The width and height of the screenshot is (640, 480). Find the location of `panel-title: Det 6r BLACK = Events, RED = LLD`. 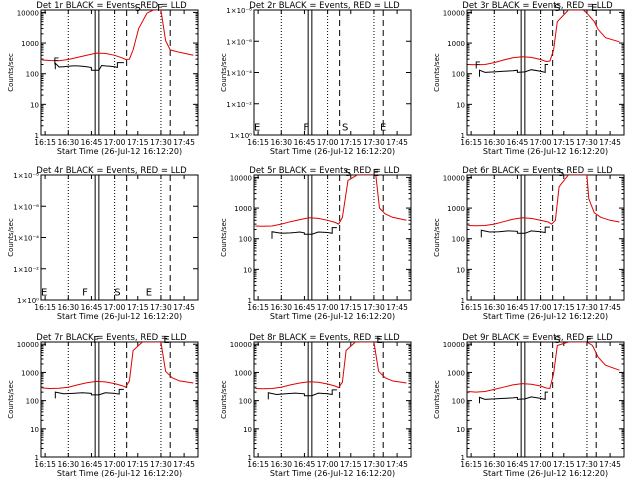

panel-title: Det 6r BLACK = Events, RED = LLD is located at coordinates (537, 171).